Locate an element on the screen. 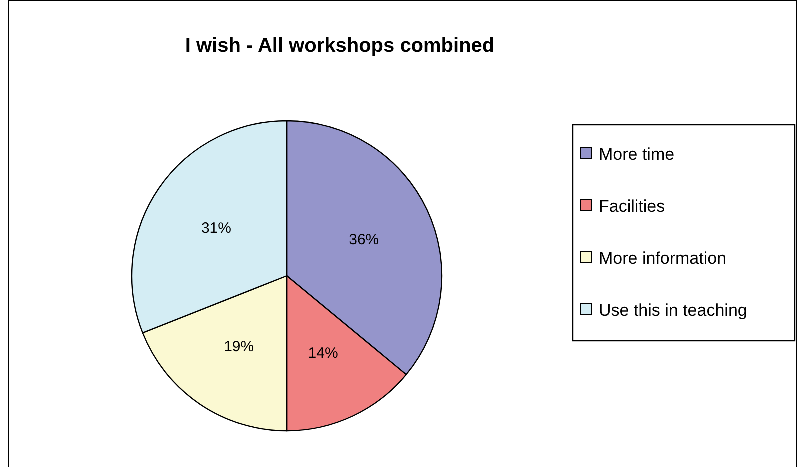 The image size is (798, 467). data-label: 31% is located at coordinates (216, 229).